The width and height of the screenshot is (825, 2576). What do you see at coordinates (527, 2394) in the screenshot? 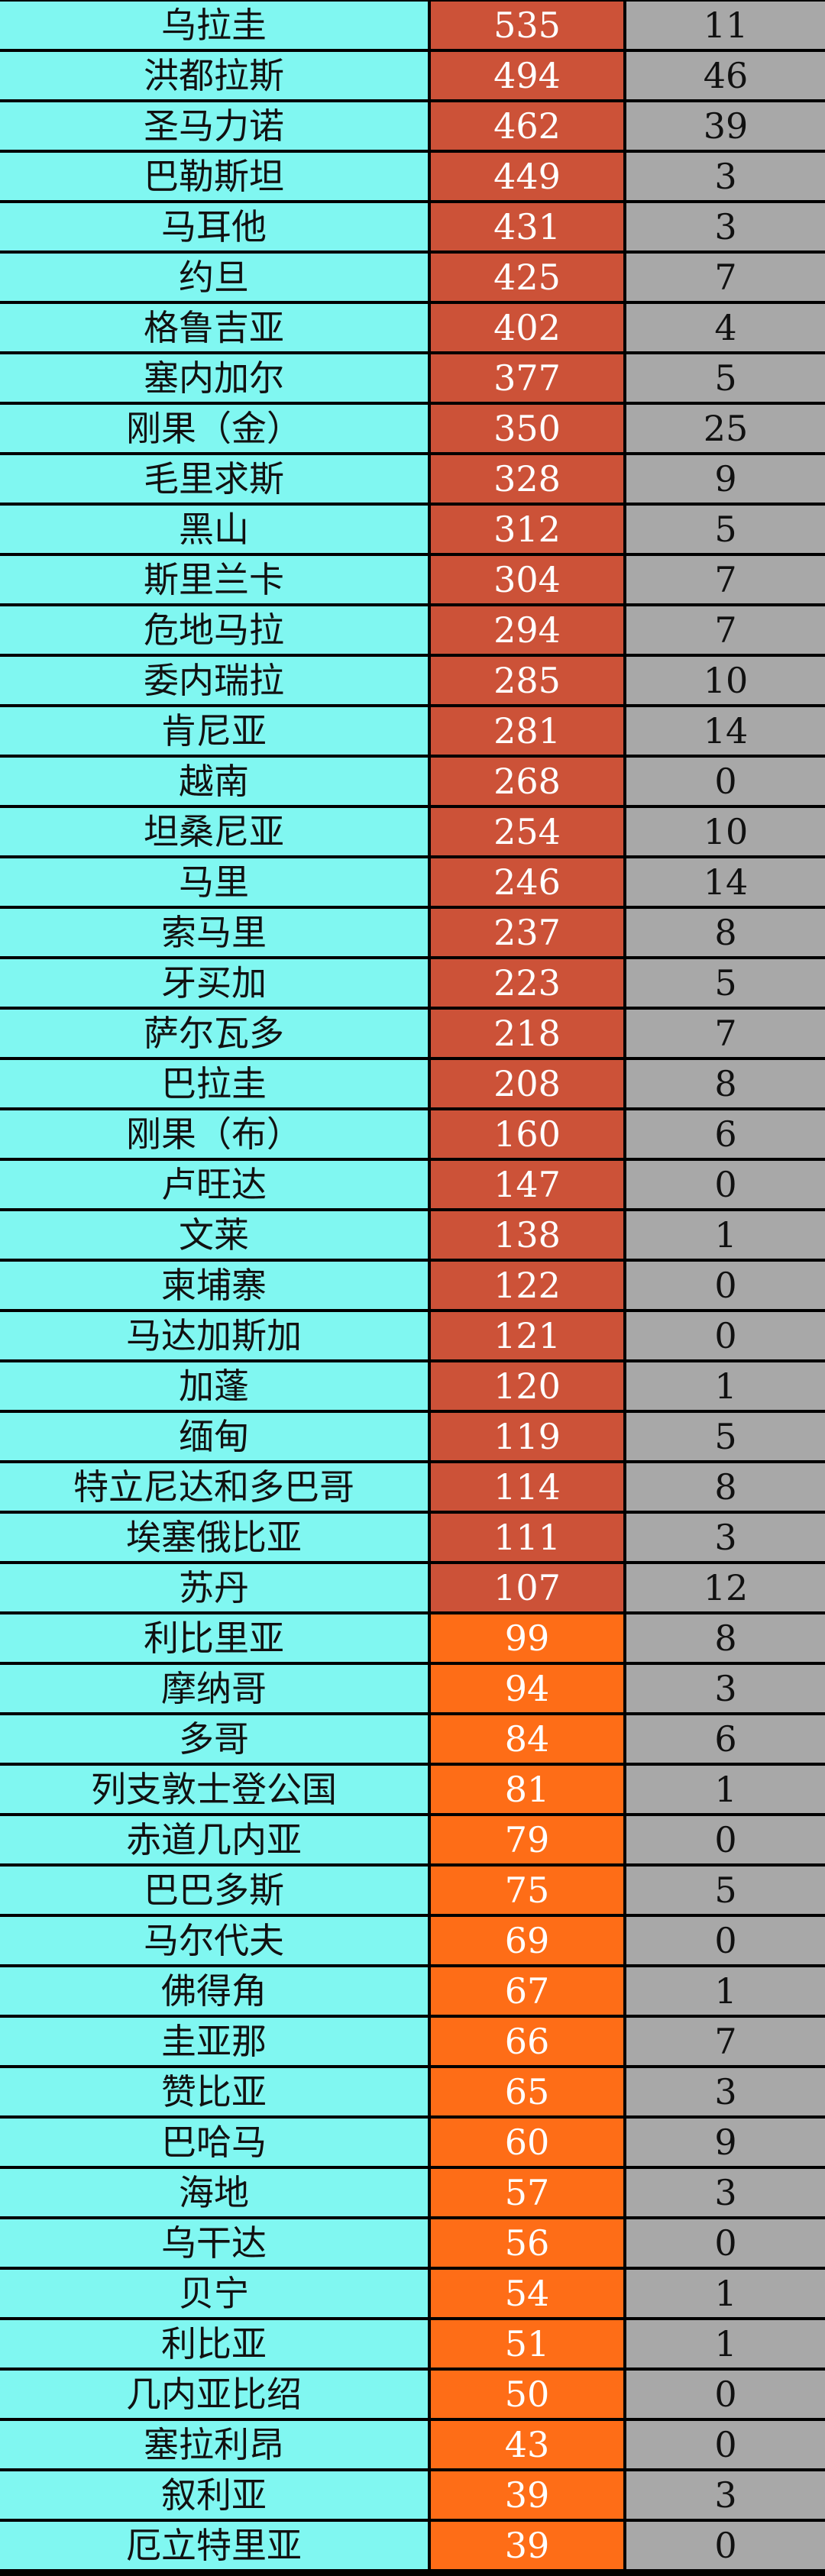
I see `value-cell: 50` at bounding box center [527, 2394].